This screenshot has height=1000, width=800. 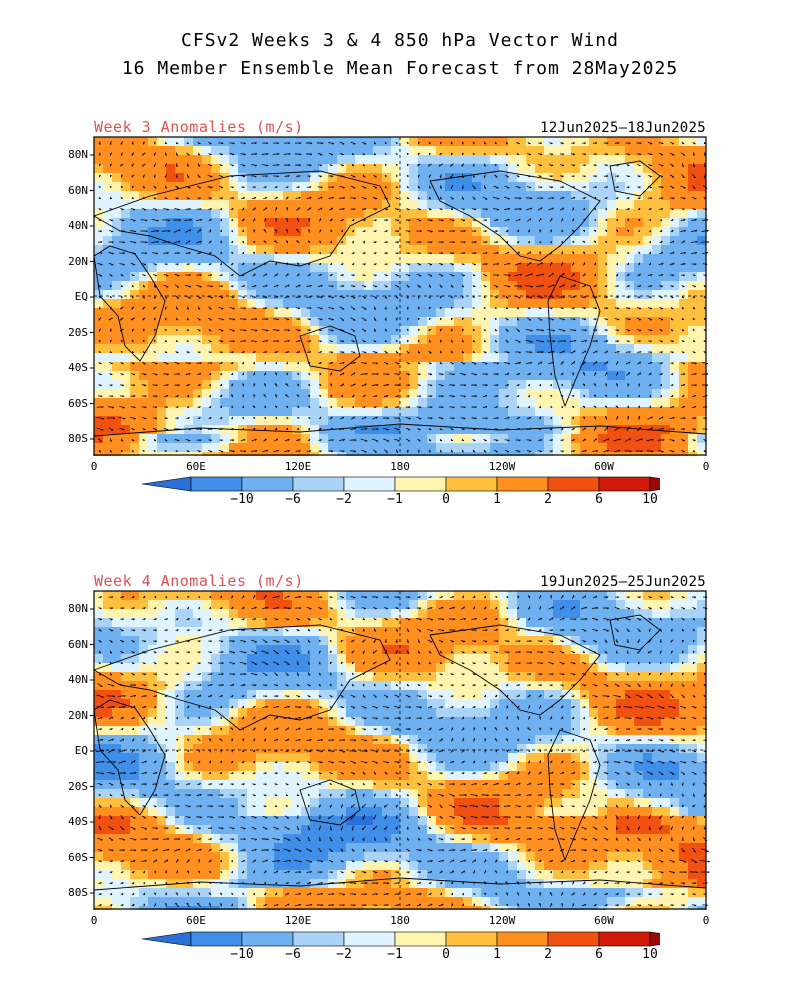 What do you see at coordinates (623, 128) in the screenshot?
I see `week3-dates: 12Jun2025—18Jun2025` at bounding box center [623, 128].